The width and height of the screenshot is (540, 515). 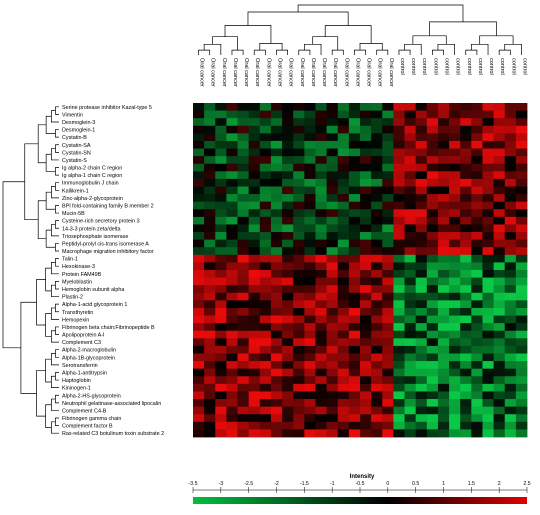 I want to click on column-label: Oral cancer, so click(x=224, y=72).